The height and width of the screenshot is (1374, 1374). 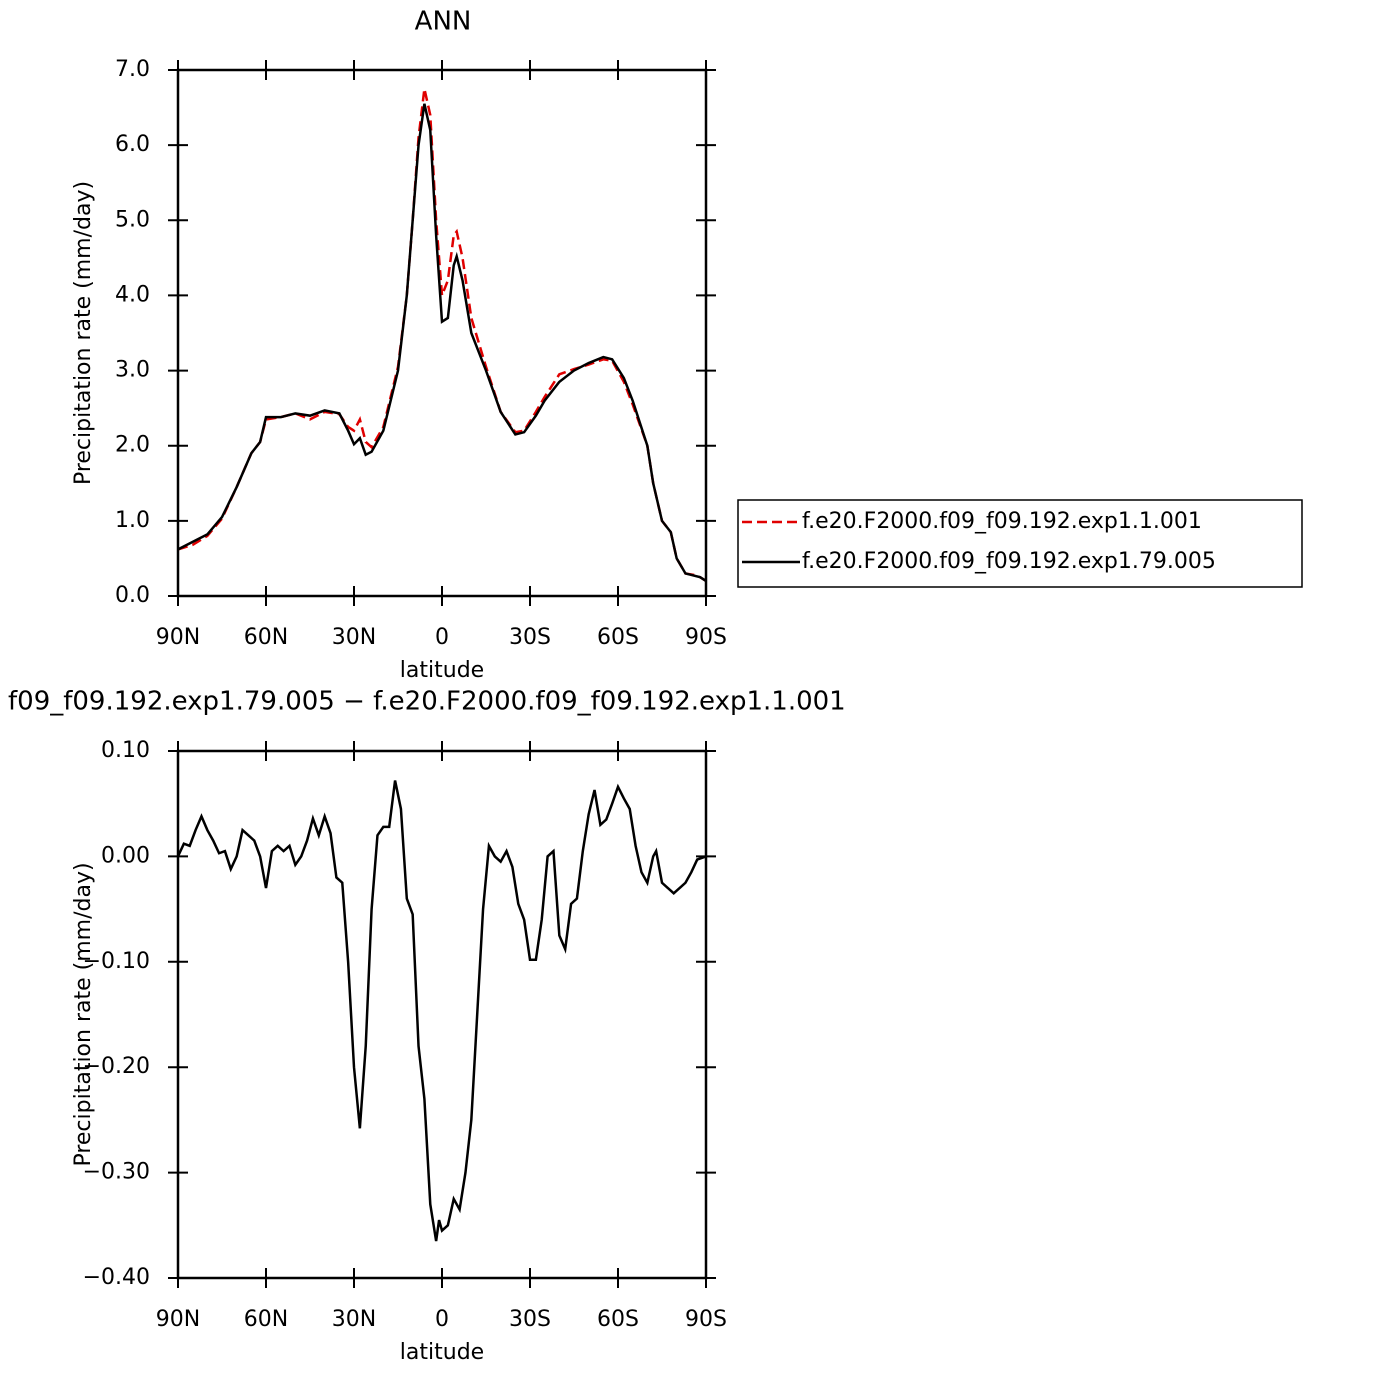 What do you see at coordinates (132, 520) in the screenshot?
I see `y-tick-label: 1.0` at bounding box center [132, 520].